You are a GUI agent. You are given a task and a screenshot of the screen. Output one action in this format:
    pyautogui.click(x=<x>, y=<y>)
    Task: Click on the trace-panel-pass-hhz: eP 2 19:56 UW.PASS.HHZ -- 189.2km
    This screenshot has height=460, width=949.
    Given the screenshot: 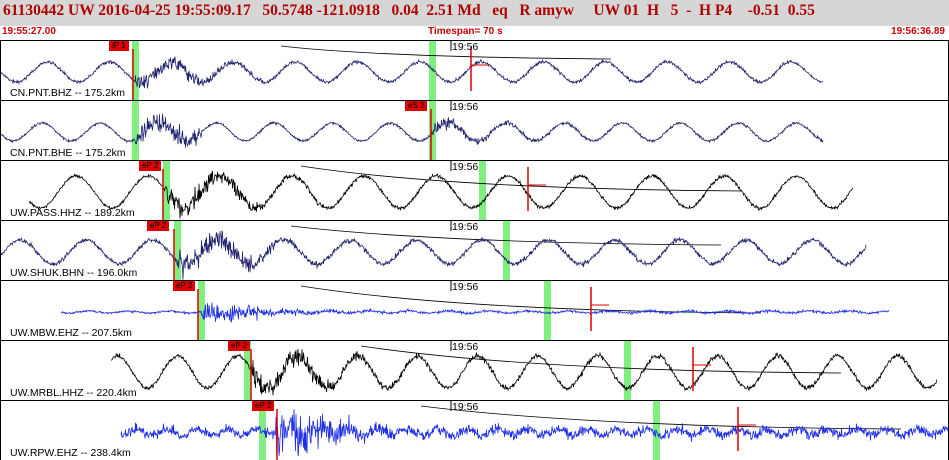 What is the action you would take?
    pyautogui.click(x=474, y=190)
    